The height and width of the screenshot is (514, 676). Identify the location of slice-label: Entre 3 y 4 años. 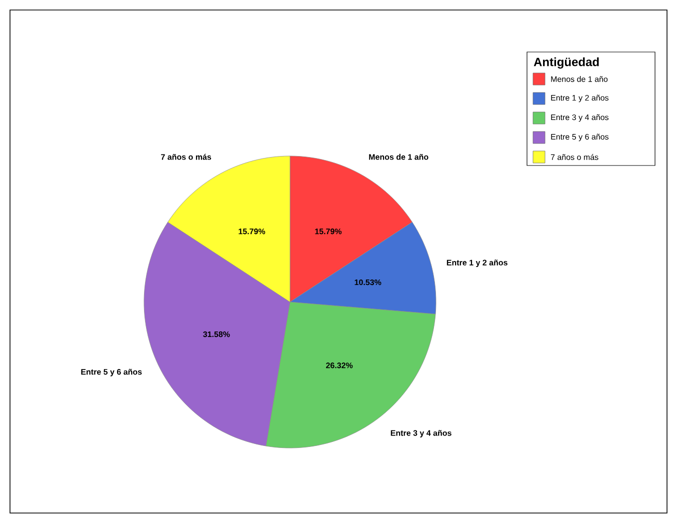
(421, 434).